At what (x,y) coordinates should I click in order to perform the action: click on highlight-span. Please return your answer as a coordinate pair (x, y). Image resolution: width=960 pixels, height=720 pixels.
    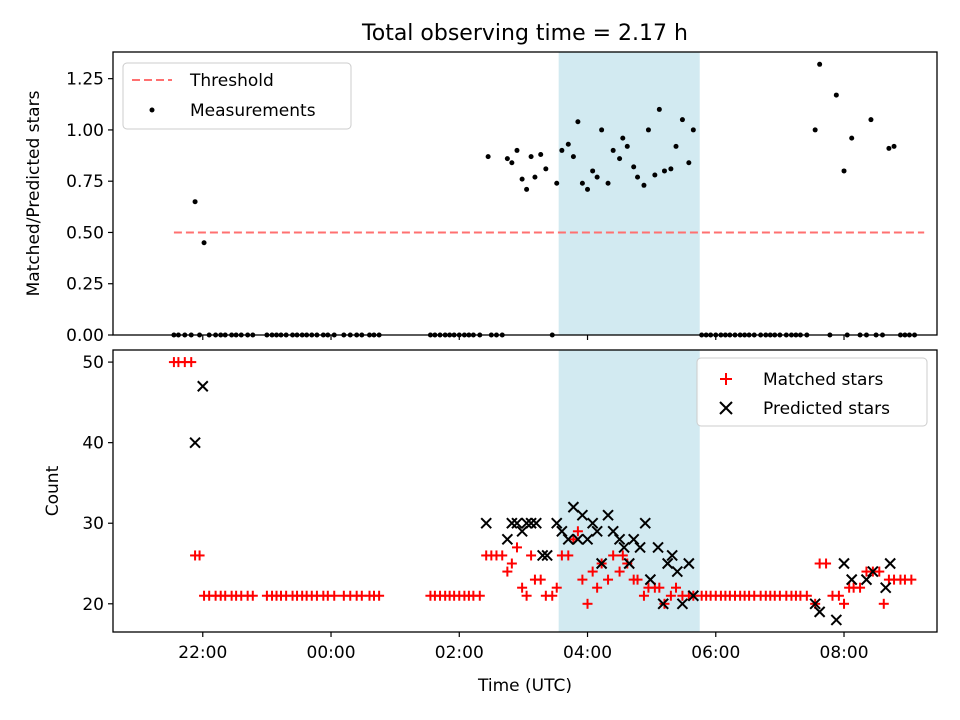
    Looking at the image, I should click on (629, 193).